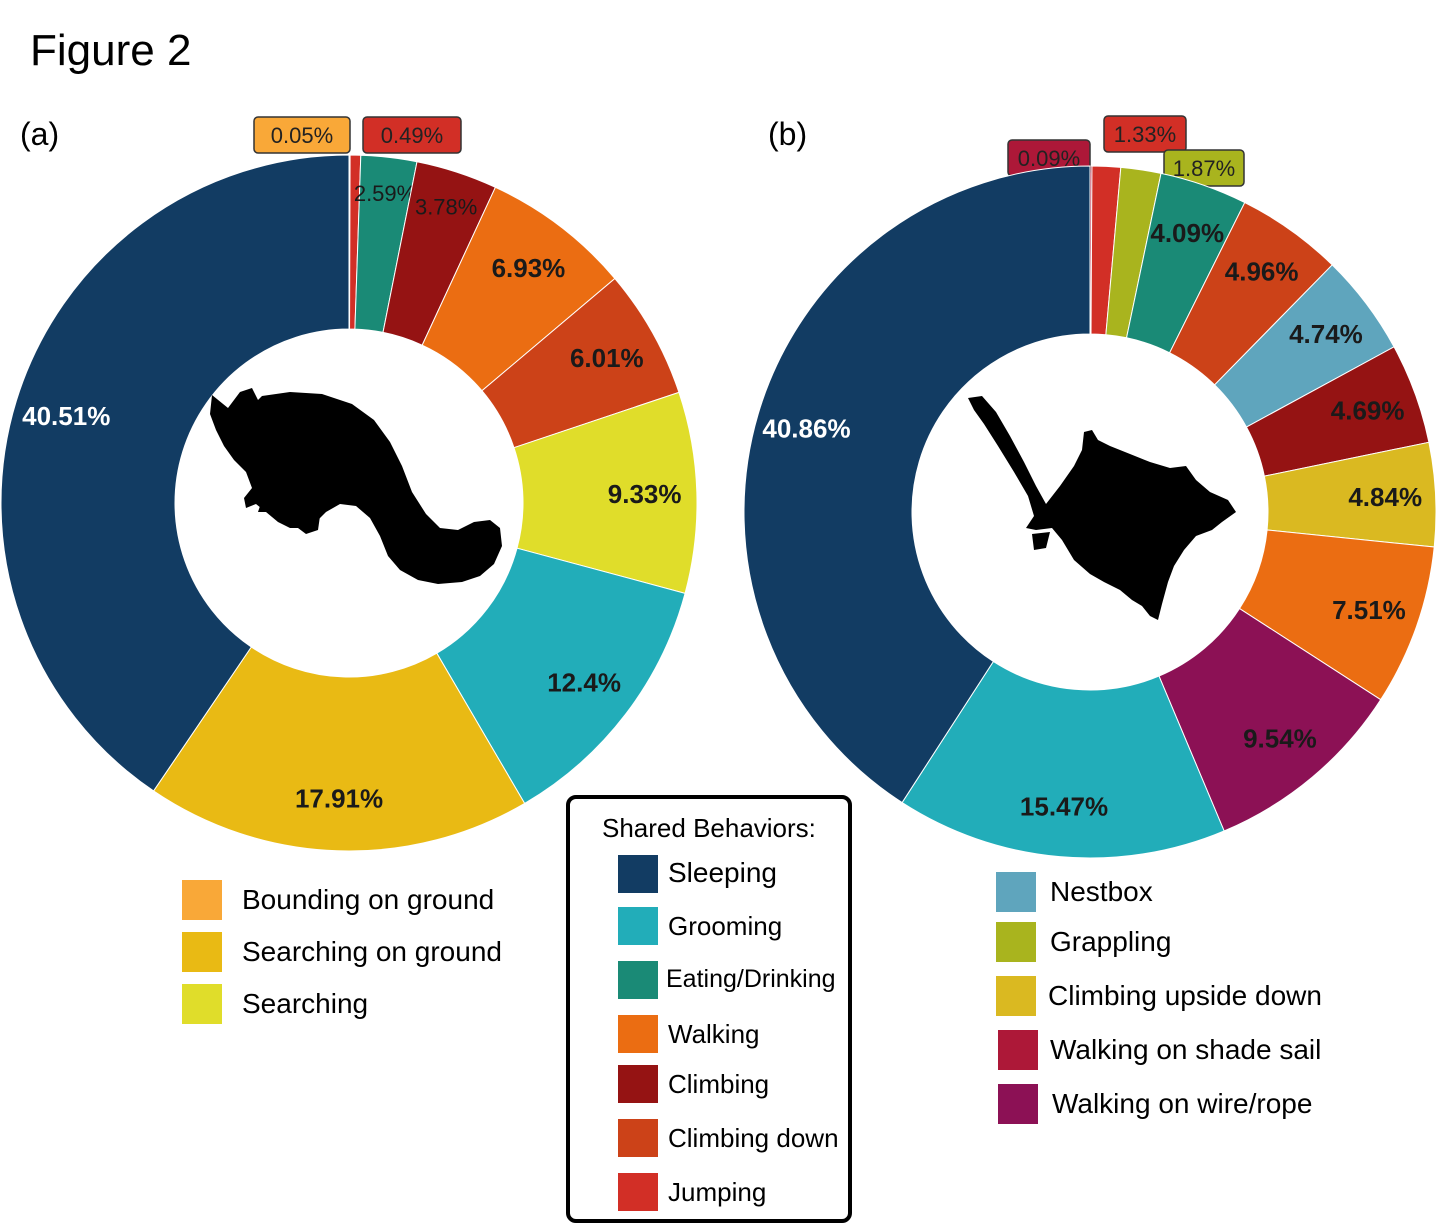 The image size is (1440, 1228). What do you see at coordinates (1204, 168) in the screenshot?
I see `slice-label: 1.87%` at bounding box center [1204, 168].